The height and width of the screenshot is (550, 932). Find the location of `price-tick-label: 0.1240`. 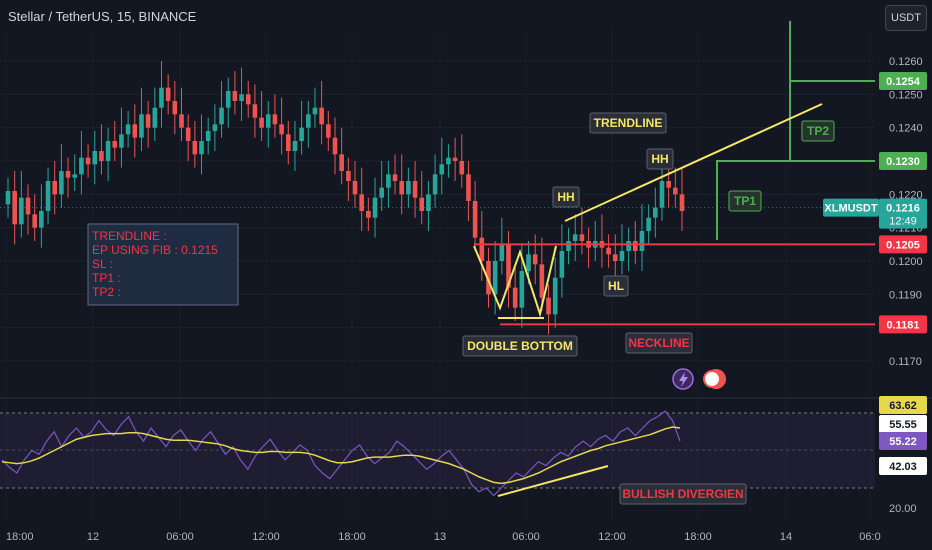

price-tick-label: 0.1240 is located at coordinates (906, 129).